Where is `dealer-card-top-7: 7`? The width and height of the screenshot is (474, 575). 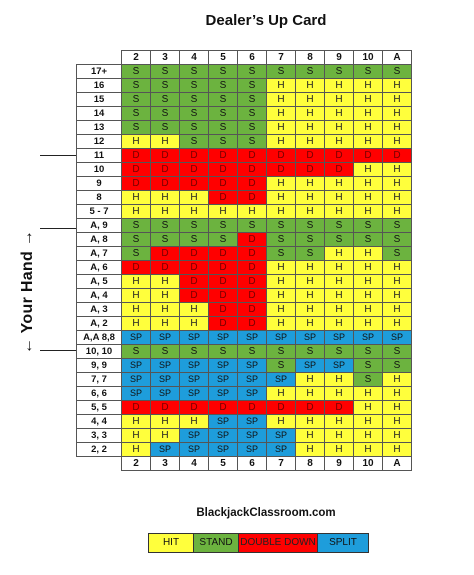
dealer-card-top-7: 7 is located at coordinates (281, 57).